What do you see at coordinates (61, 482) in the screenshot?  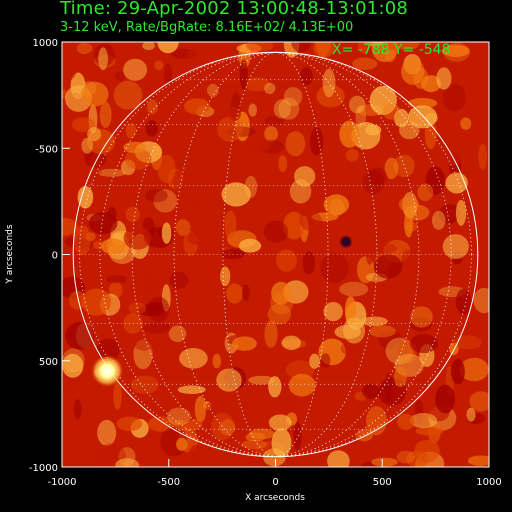 I see `x-tick-label: -1000` at bounding box center [61, 482].